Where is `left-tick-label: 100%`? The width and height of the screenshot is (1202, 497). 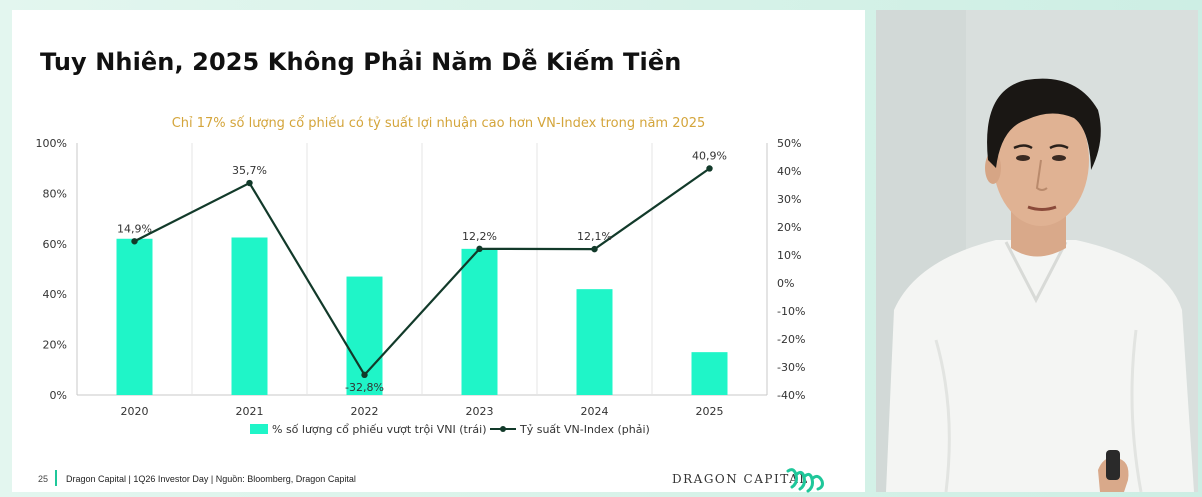 left-tick-label: 100% is located at coordinates (51, 143).